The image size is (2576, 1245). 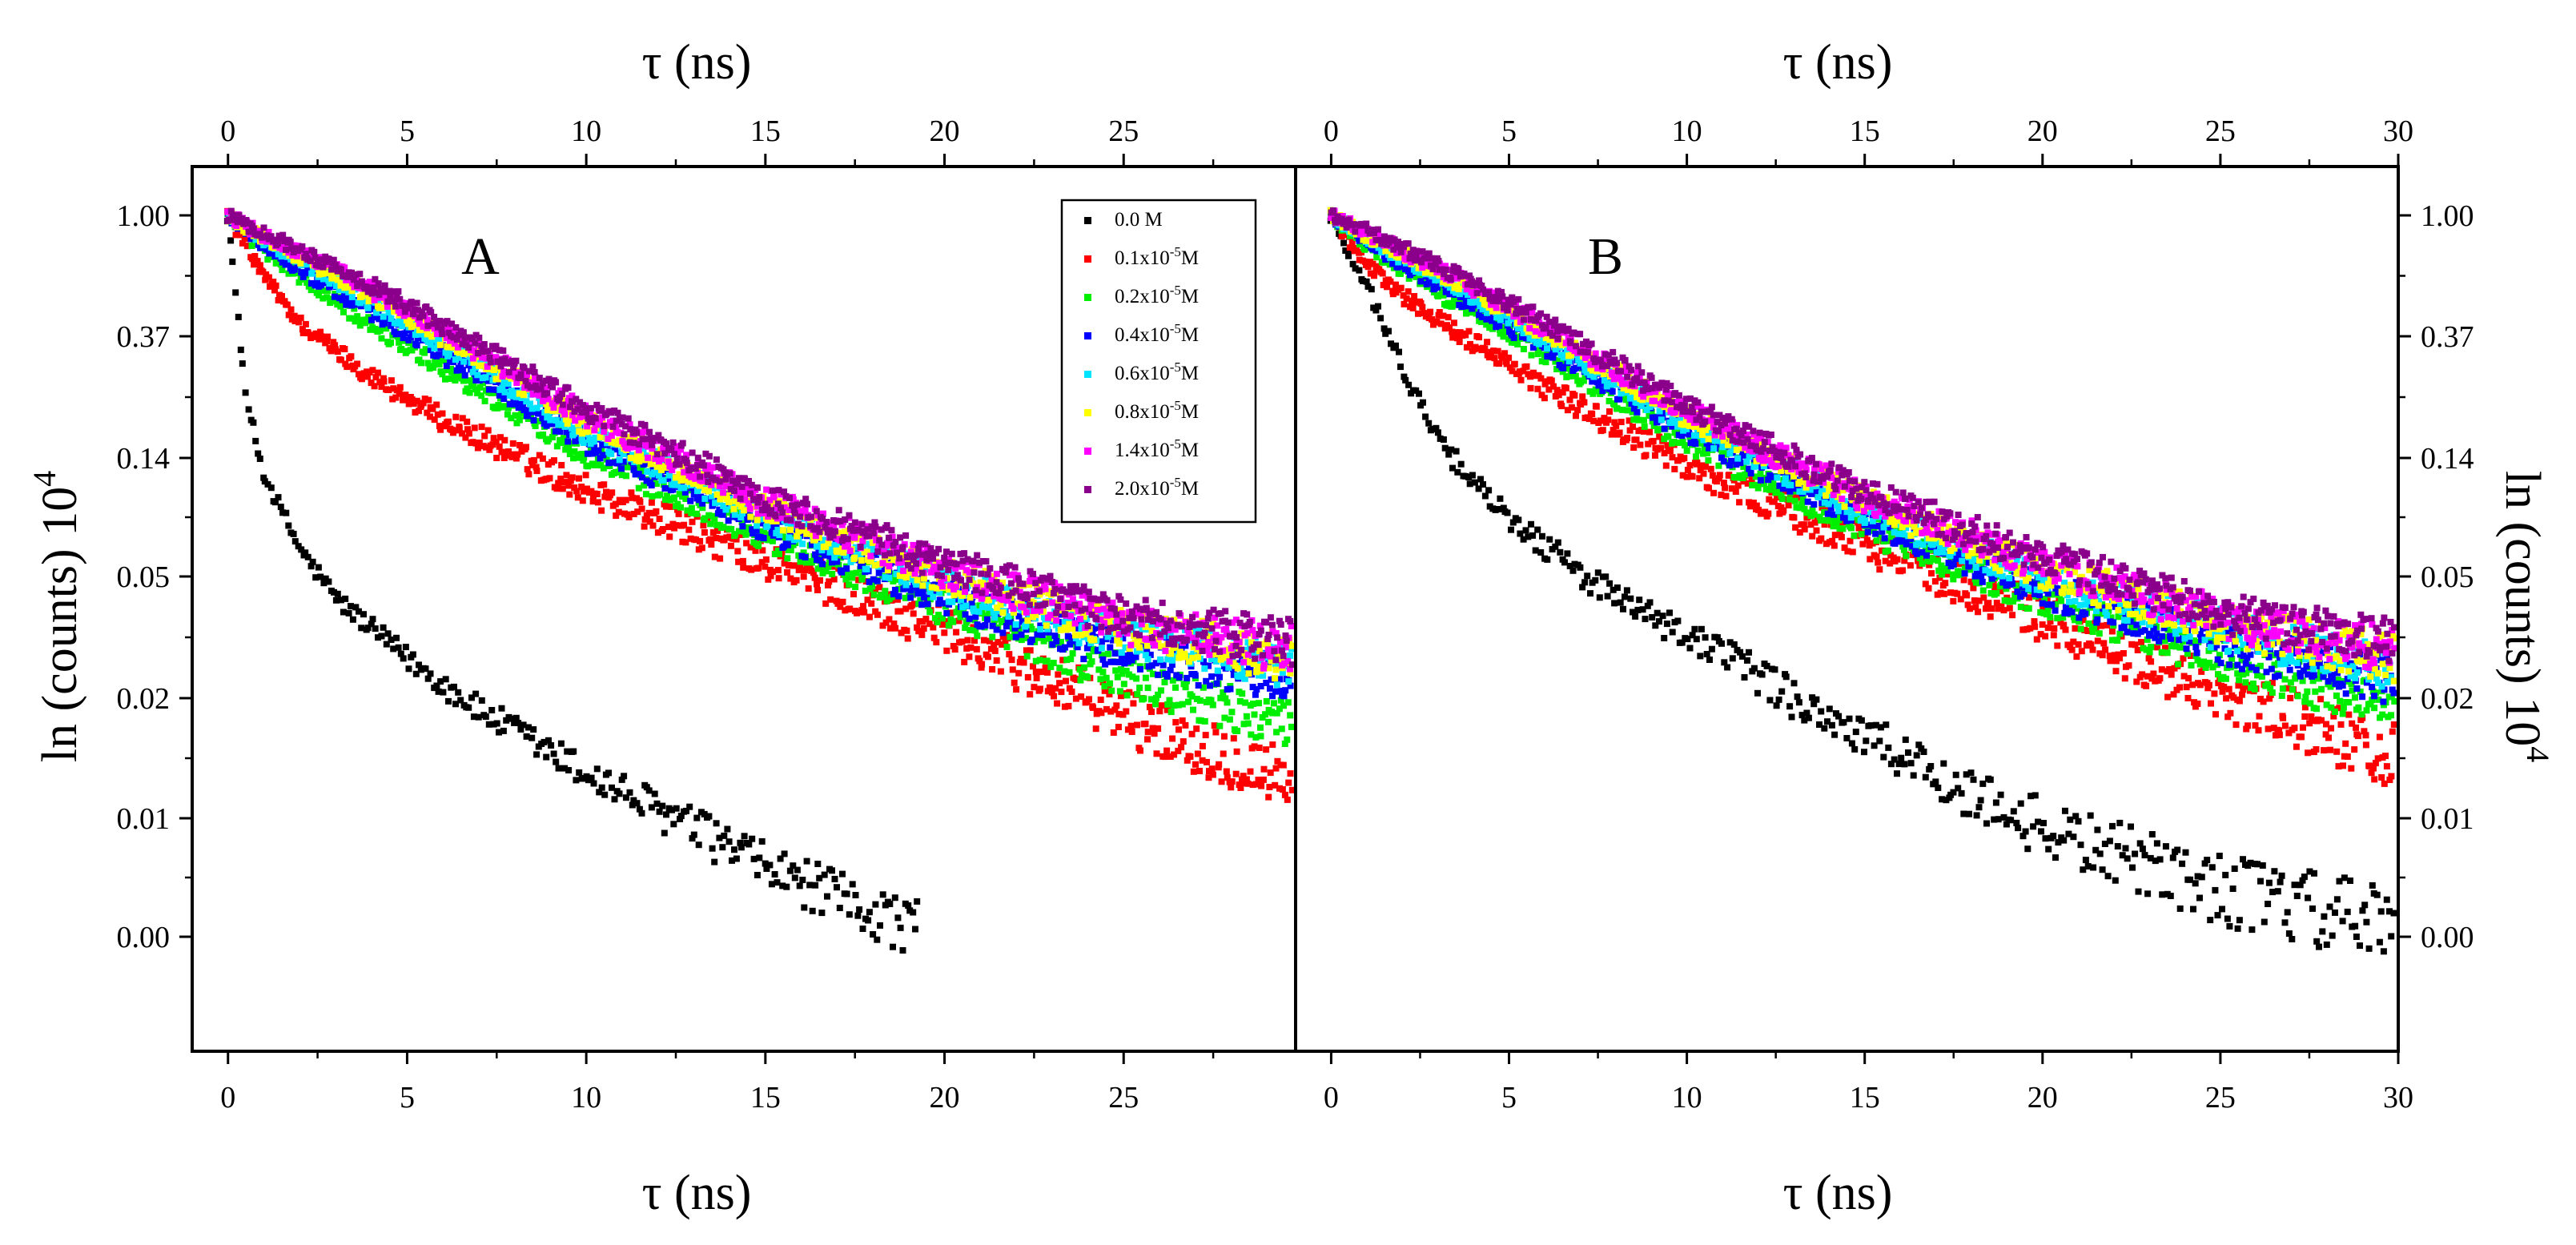 What do you see at coordinates (1190, 258) in the screenshot?
I see `legend-label-unit: M` at bounding box center [1190, 258].